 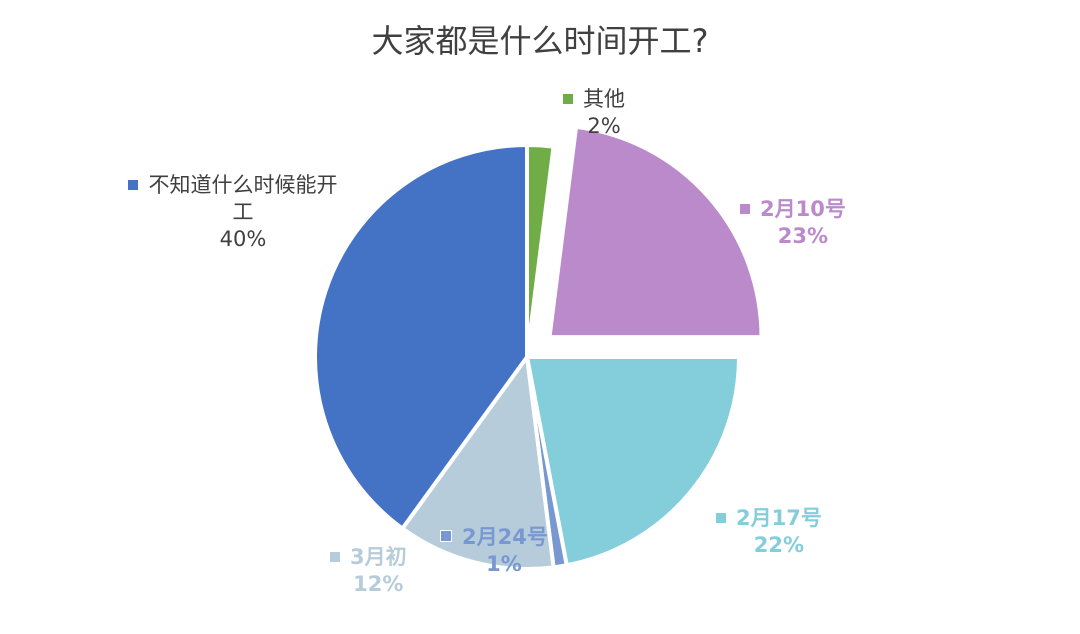 I want to click on chart-title: 大家都是什么时间开工?, so click(x=540, y=41).